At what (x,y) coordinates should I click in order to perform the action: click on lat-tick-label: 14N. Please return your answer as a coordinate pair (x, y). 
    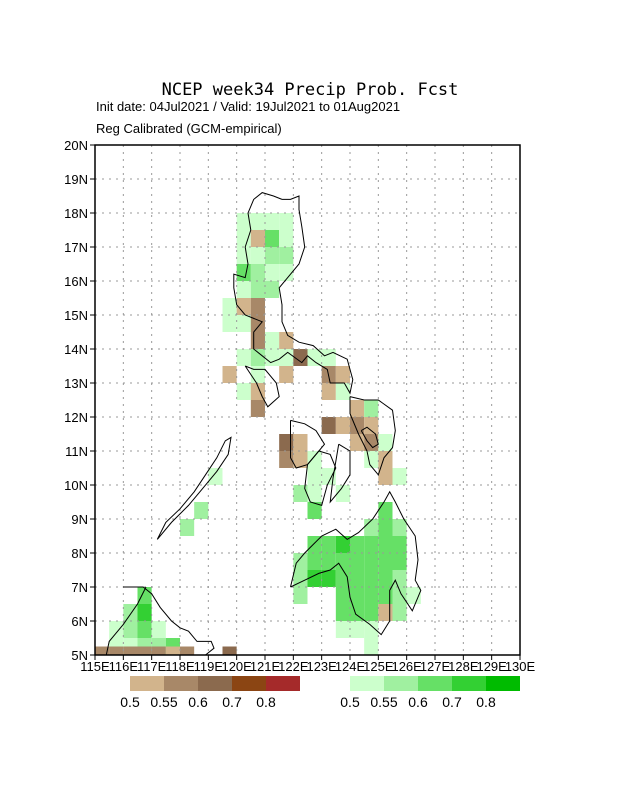
    Looking at the image, I should click on (76, 349).